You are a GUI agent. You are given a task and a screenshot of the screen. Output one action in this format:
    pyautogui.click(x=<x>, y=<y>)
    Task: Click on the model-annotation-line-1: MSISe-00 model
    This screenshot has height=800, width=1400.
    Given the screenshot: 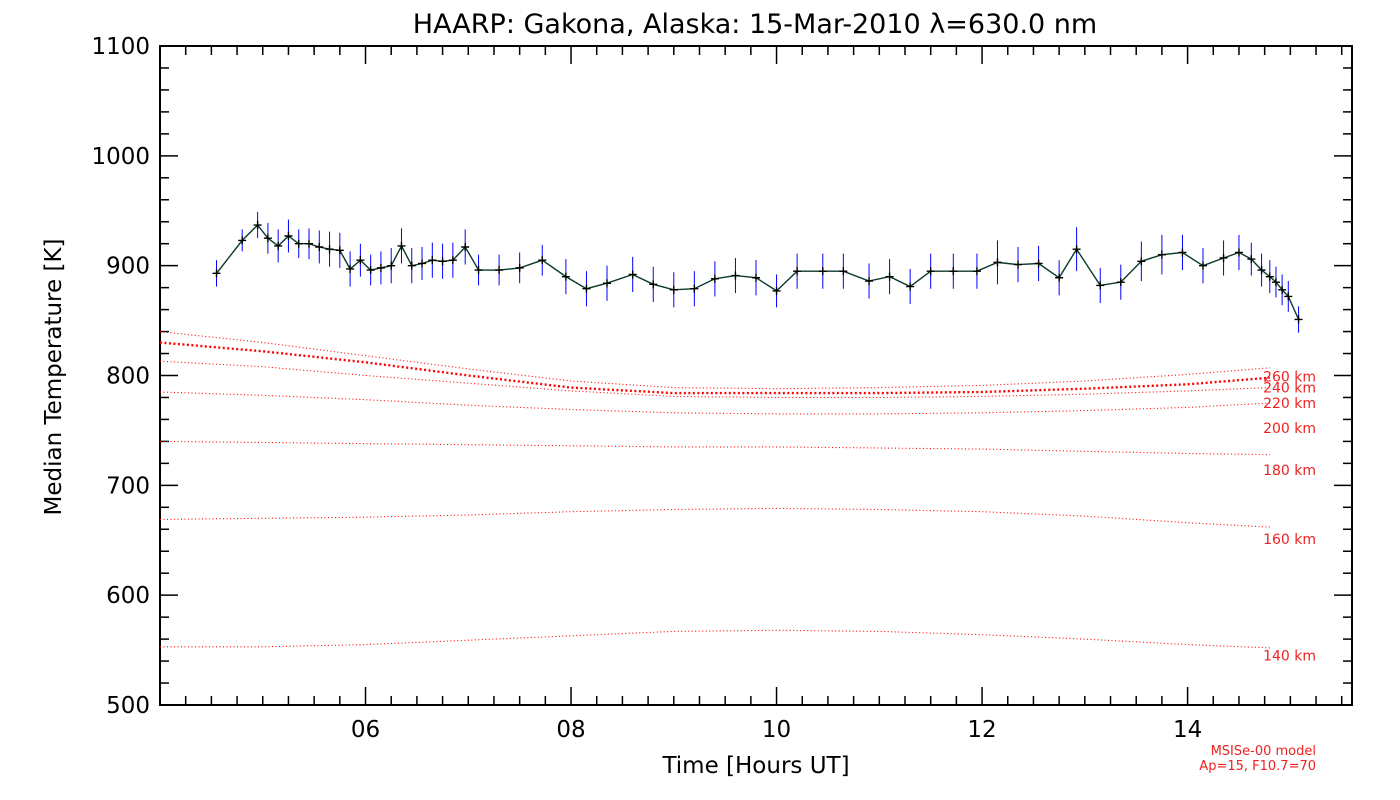 What is the action you would take?
    pyautogui.click(x=1263, y=751)
    